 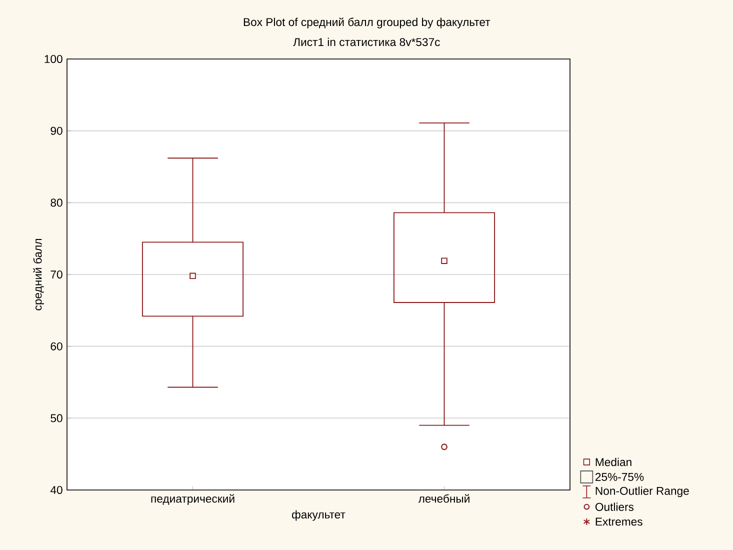 I want to click on y-tick-label: 60, so click(x=56, y=346).